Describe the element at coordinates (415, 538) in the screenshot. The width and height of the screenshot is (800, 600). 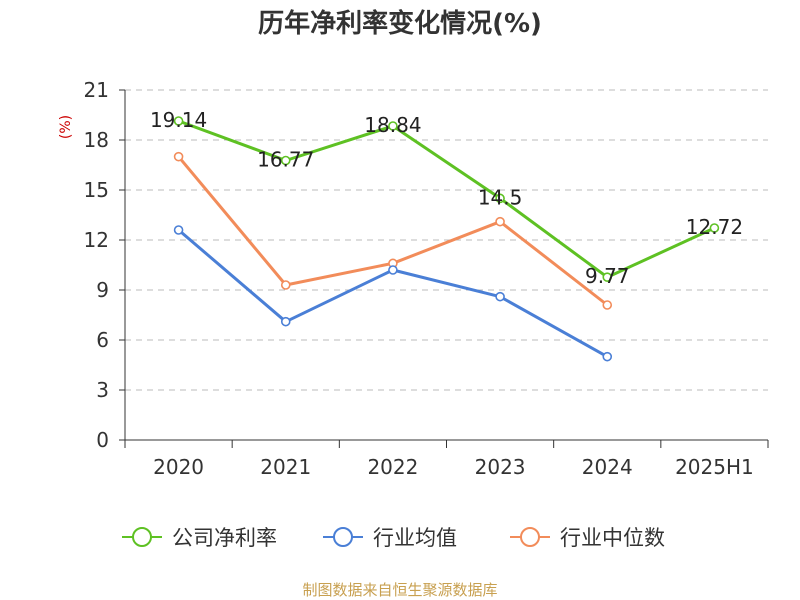
I see `legend-label: 行业均值` at that location.